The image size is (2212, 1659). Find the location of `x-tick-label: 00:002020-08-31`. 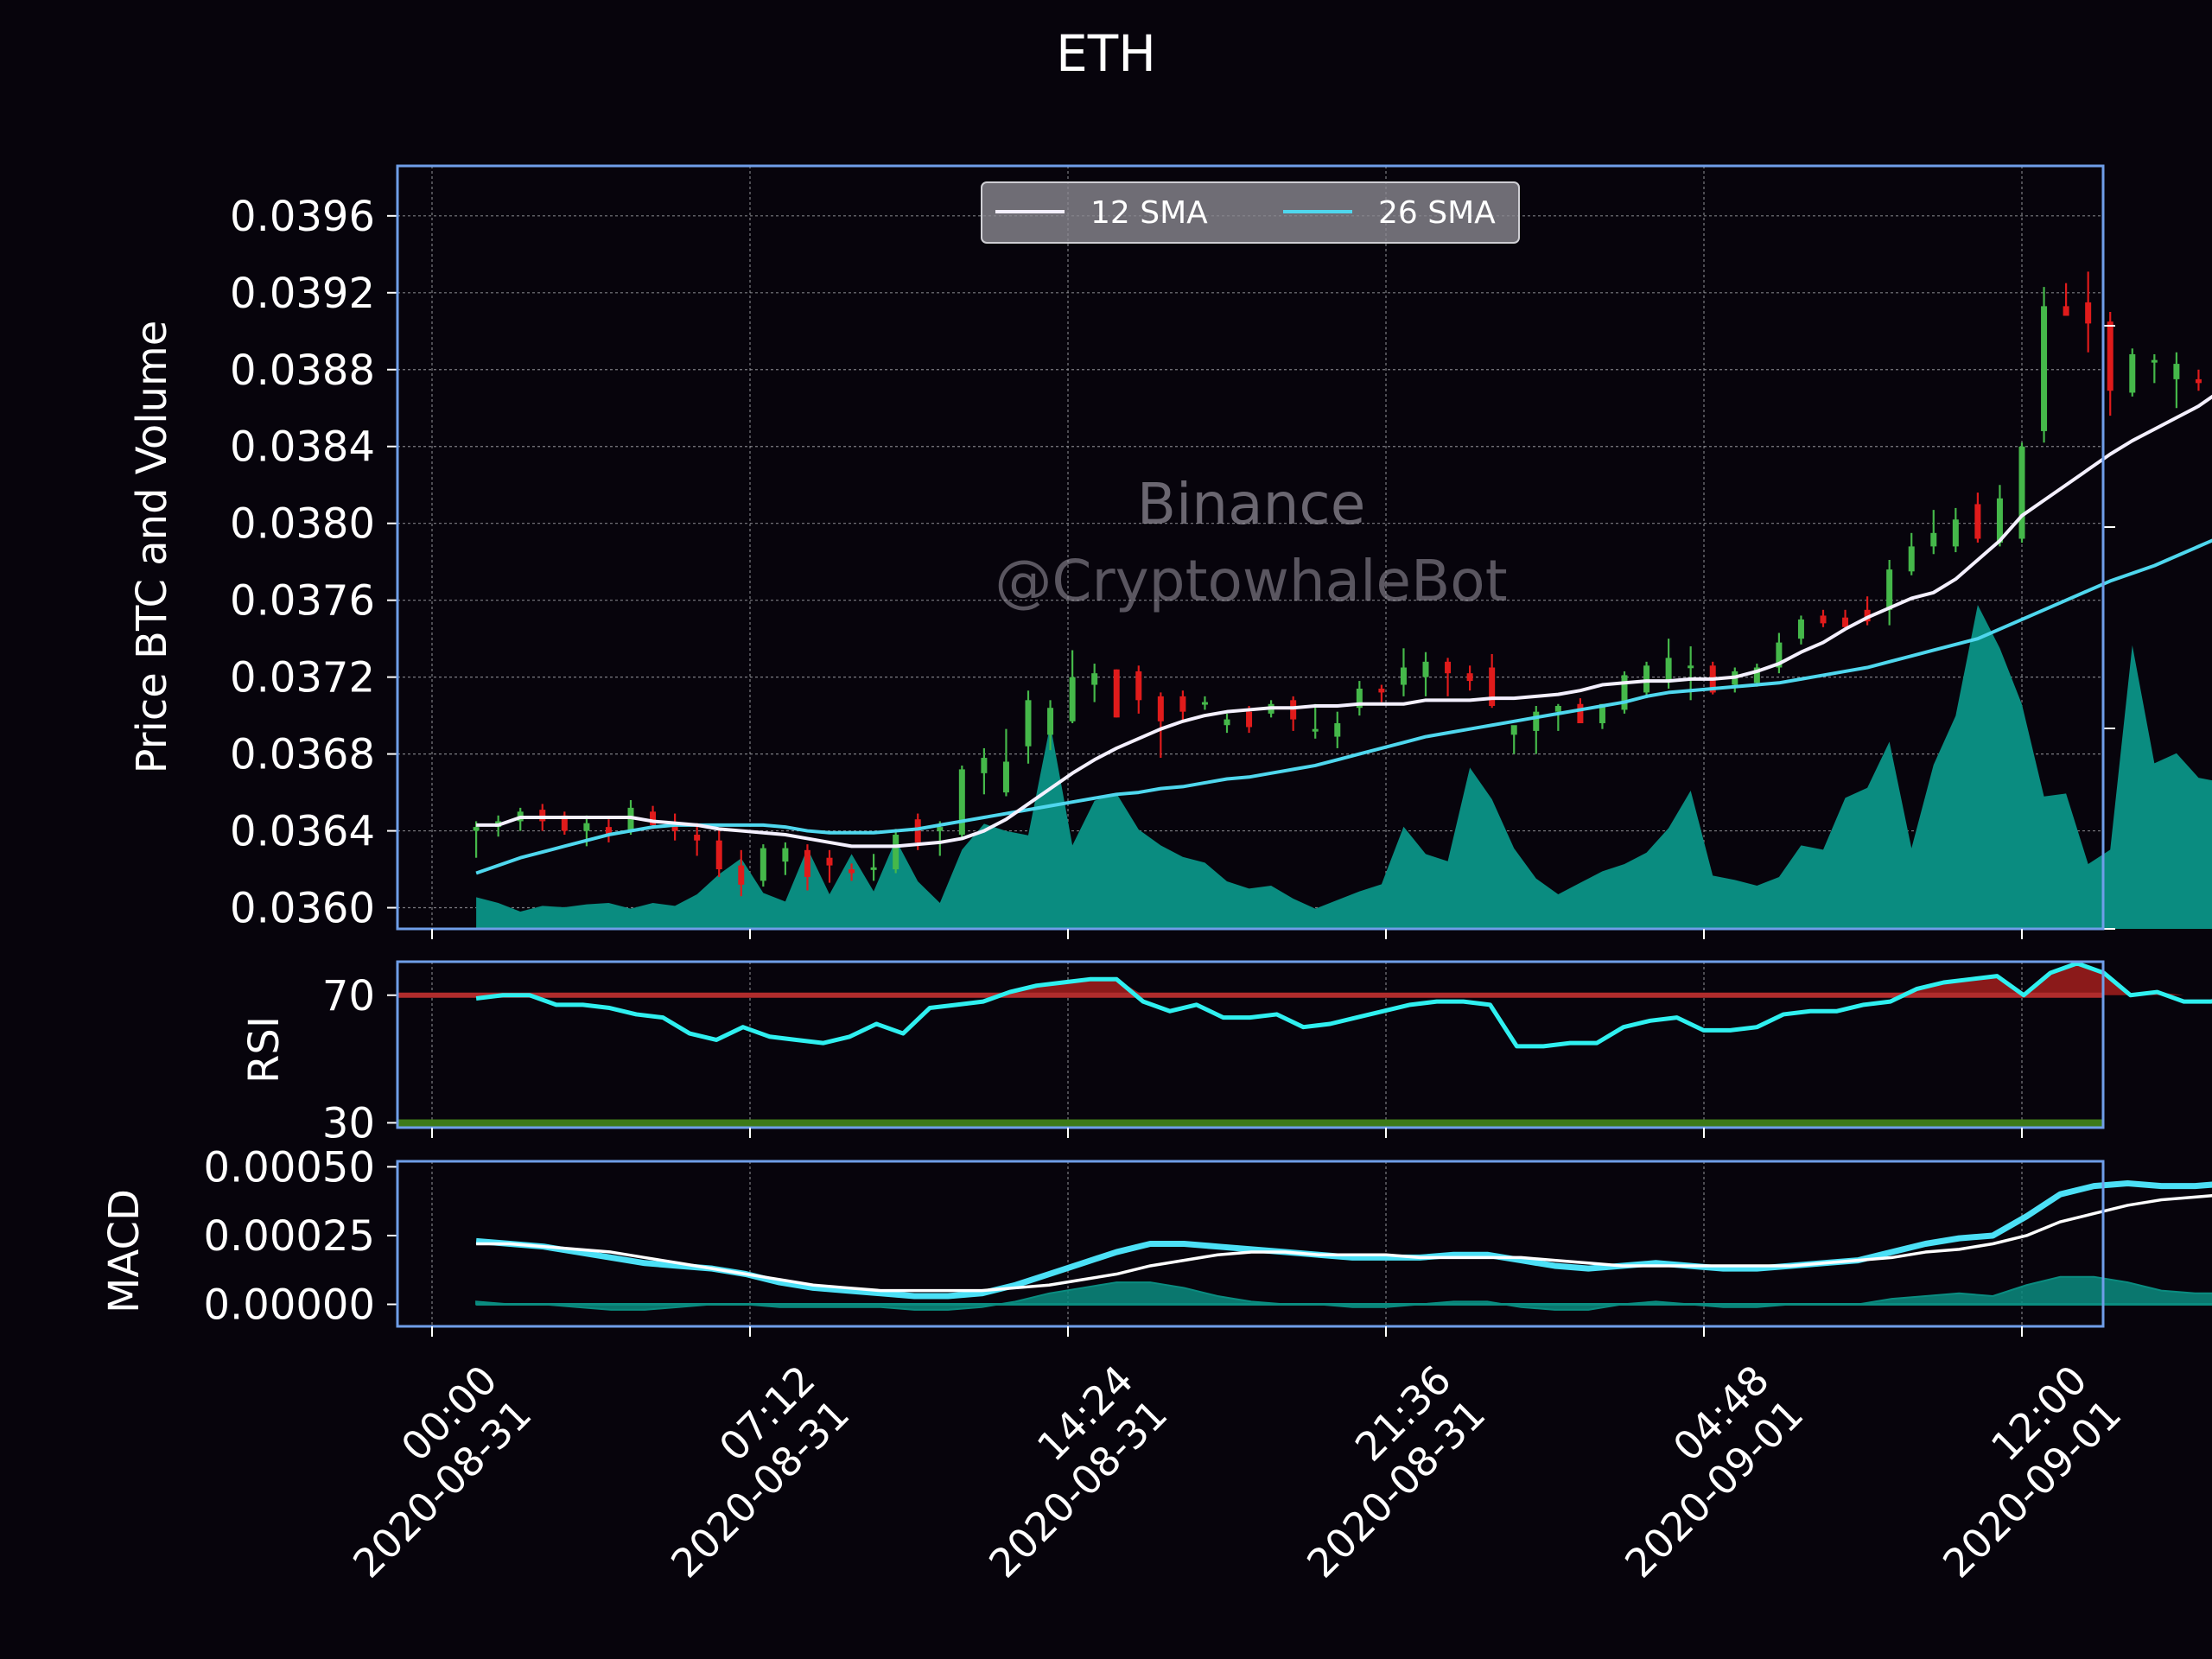

x-tick-label: 00:002020-08-31 is located at coordinates (425, 1472).